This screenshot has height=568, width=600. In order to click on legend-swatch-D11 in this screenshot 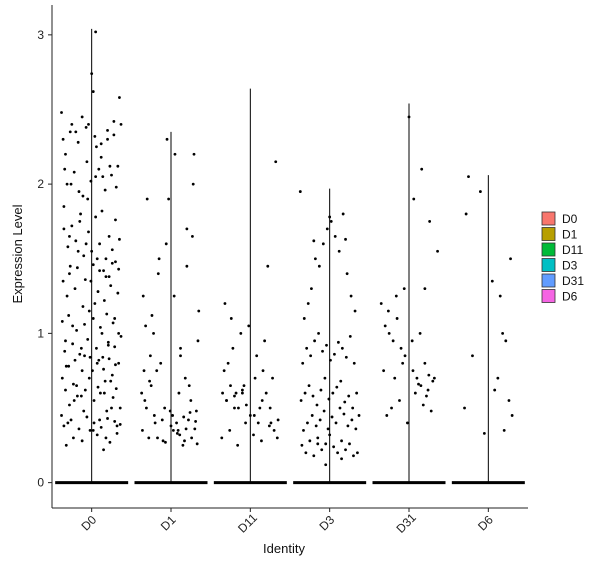, I will do `click(548, 249)`.